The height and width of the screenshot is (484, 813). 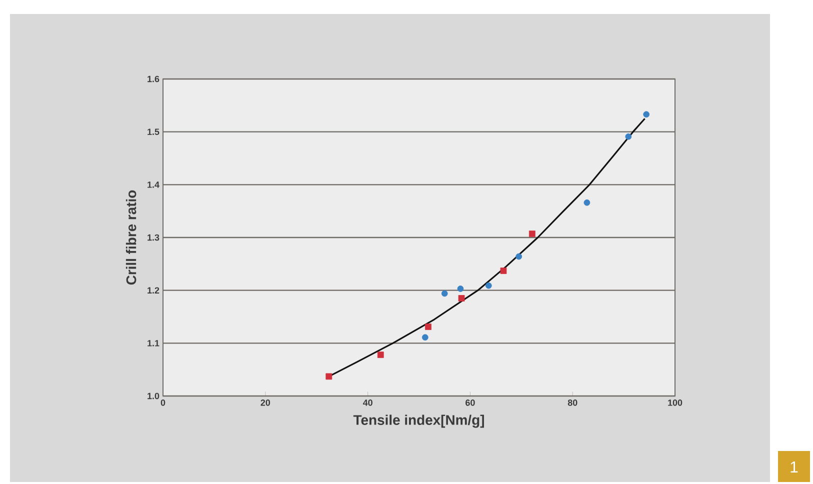 I want to click on x-axis-title: Tensile index[Nm/g], so click(x=418, y=421).